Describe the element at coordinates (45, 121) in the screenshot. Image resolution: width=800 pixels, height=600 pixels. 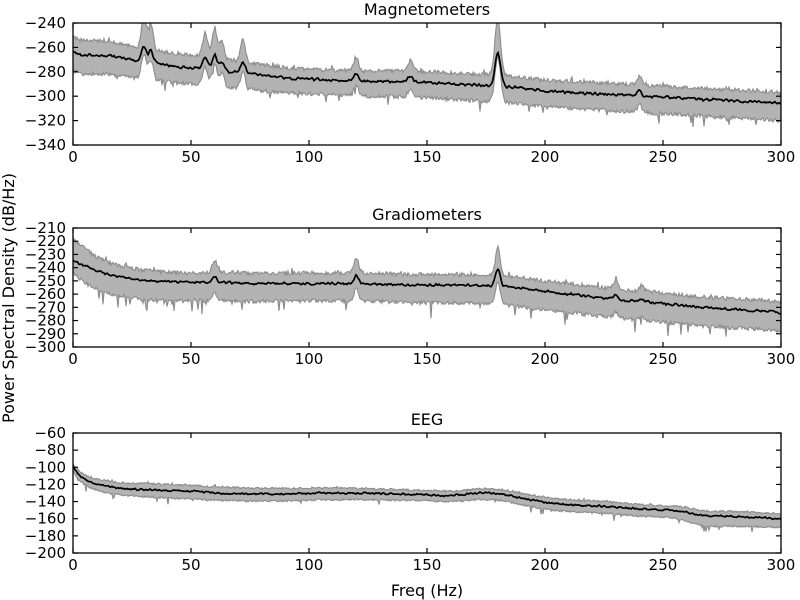
I see `y-tick-label: −320` at that location.